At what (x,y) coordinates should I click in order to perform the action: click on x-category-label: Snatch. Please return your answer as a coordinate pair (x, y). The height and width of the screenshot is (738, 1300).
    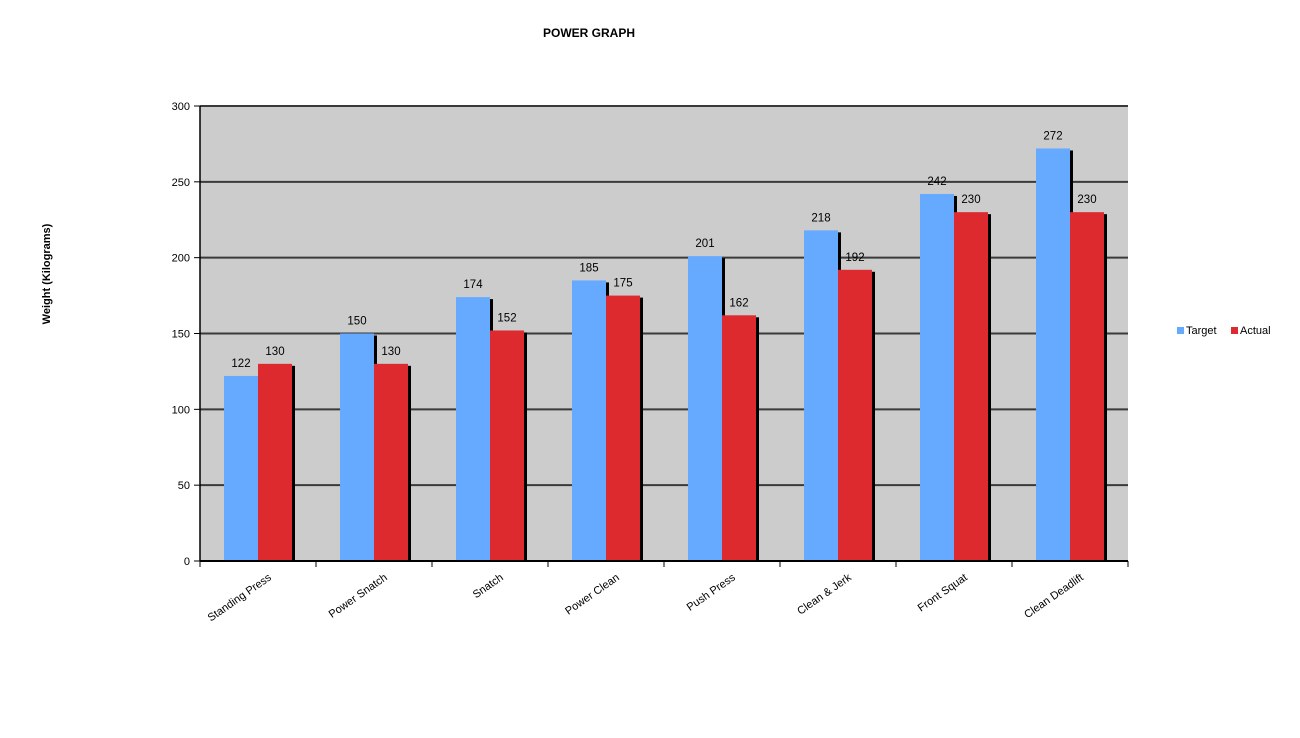
    Looking at the image, I should click on (488, 586).